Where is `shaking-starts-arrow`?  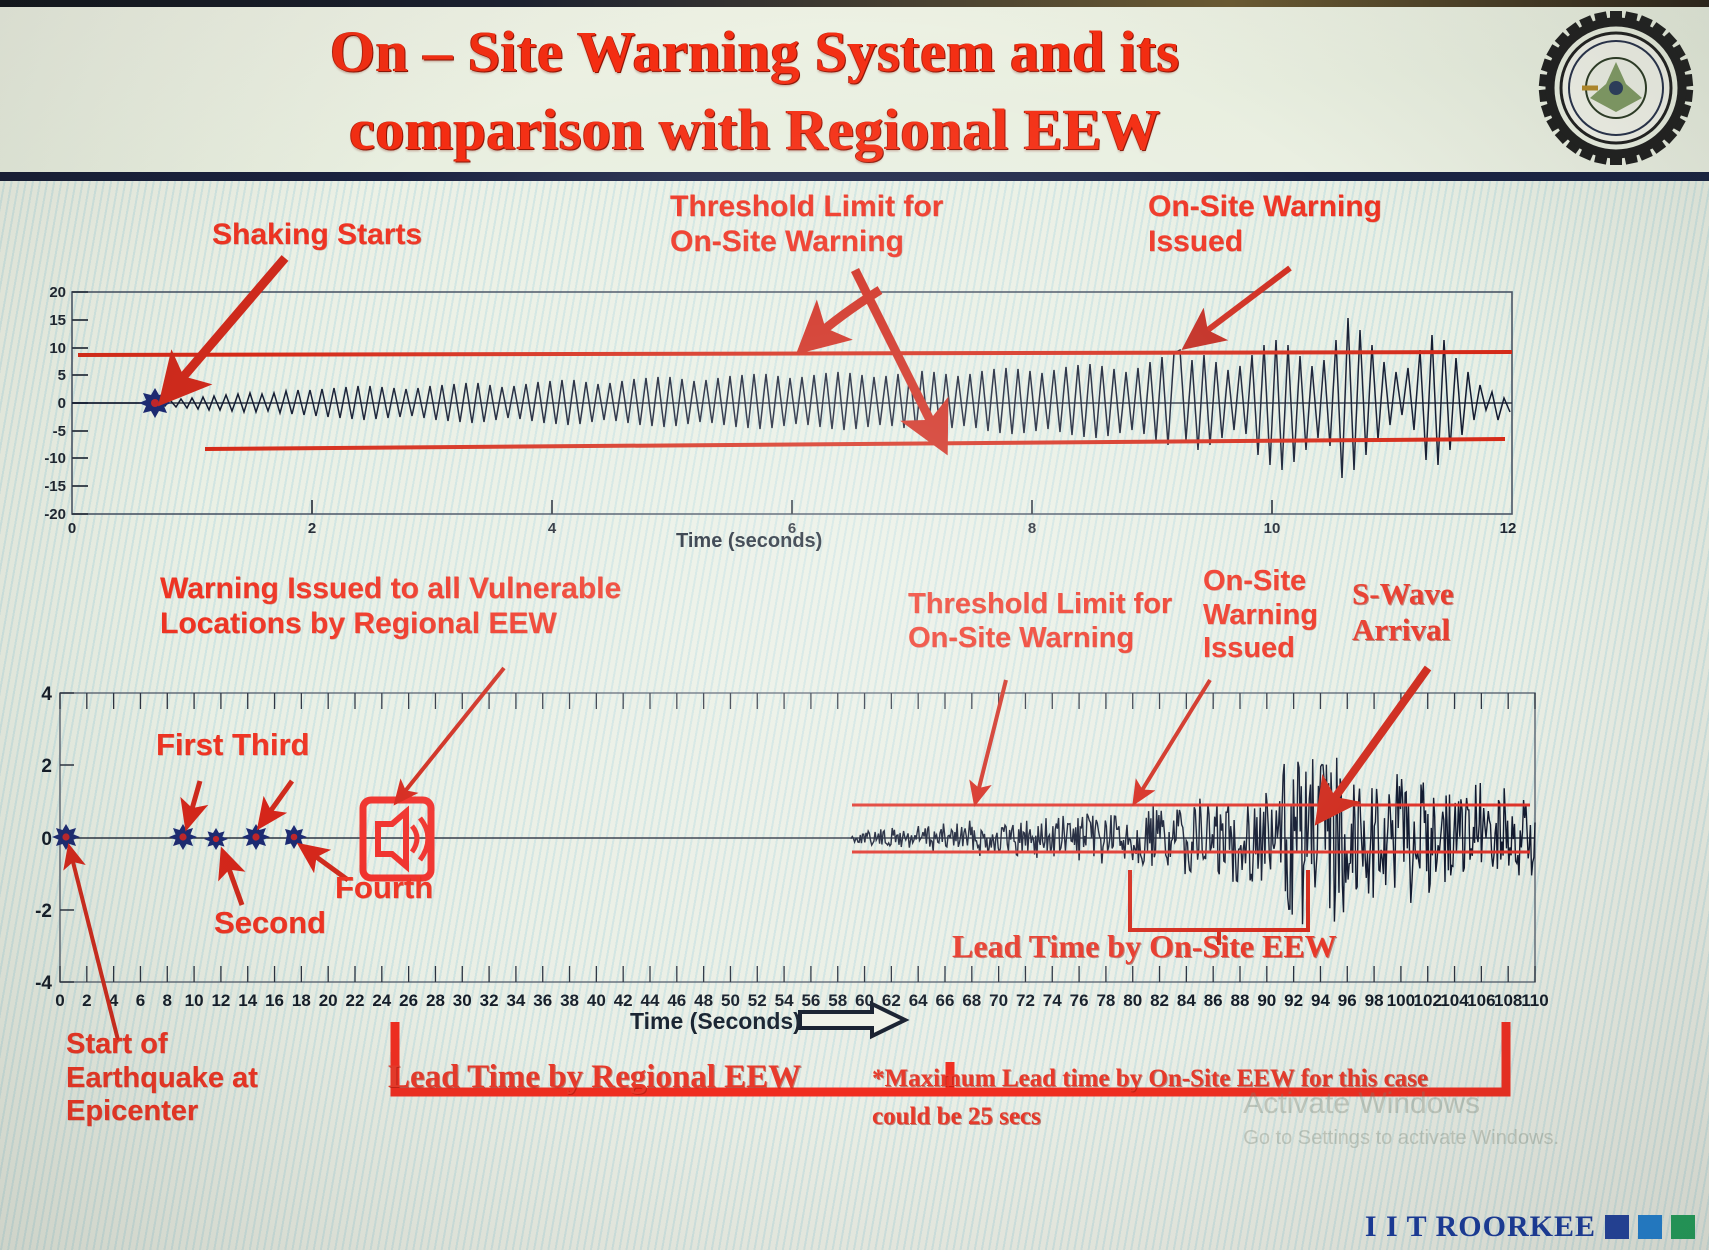 shaking-starts-arrow is located at coordinates (223, 331).